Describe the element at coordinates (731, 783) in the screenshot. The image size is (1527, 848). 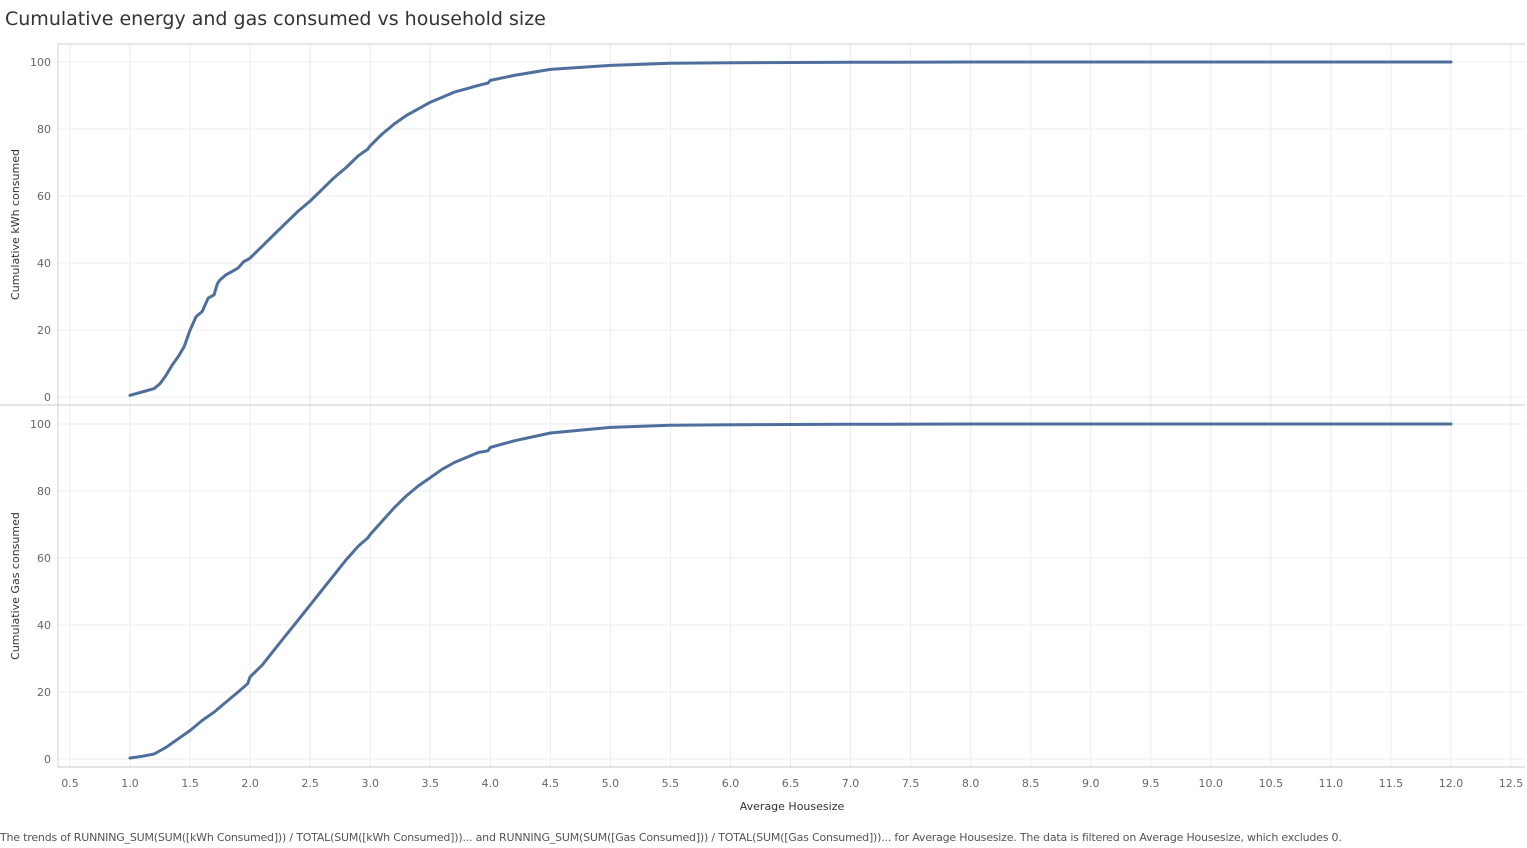
I see `x-tick-label: 6.0` at that location.